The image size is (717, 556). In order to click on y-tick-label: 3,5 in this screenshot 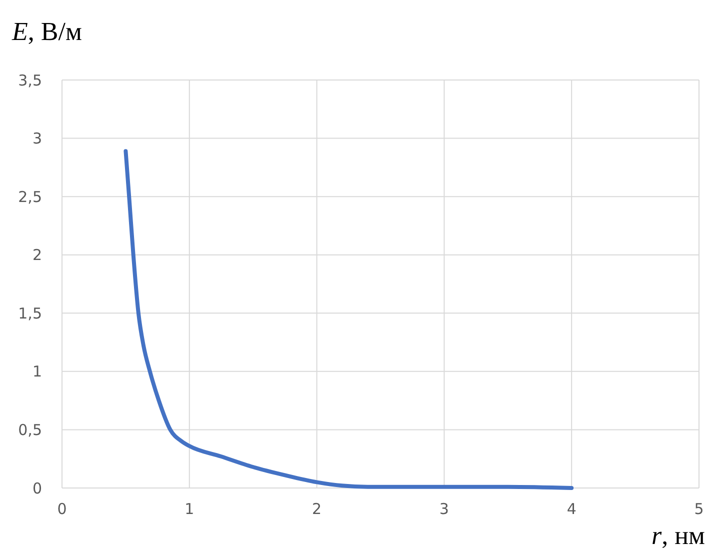, I will do `click(30, 80)`.